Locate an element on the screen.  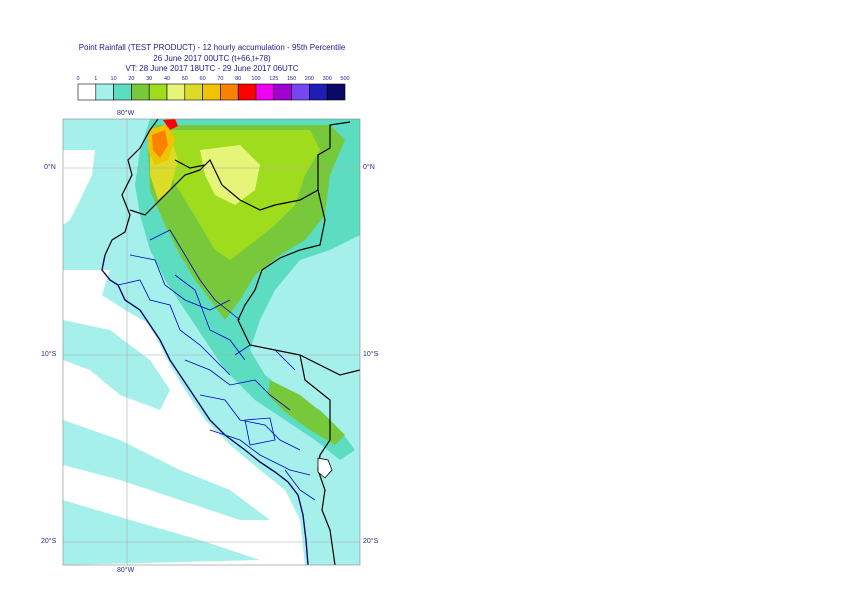
legend-tick-8: 70 is located at coordinates (220, 79).